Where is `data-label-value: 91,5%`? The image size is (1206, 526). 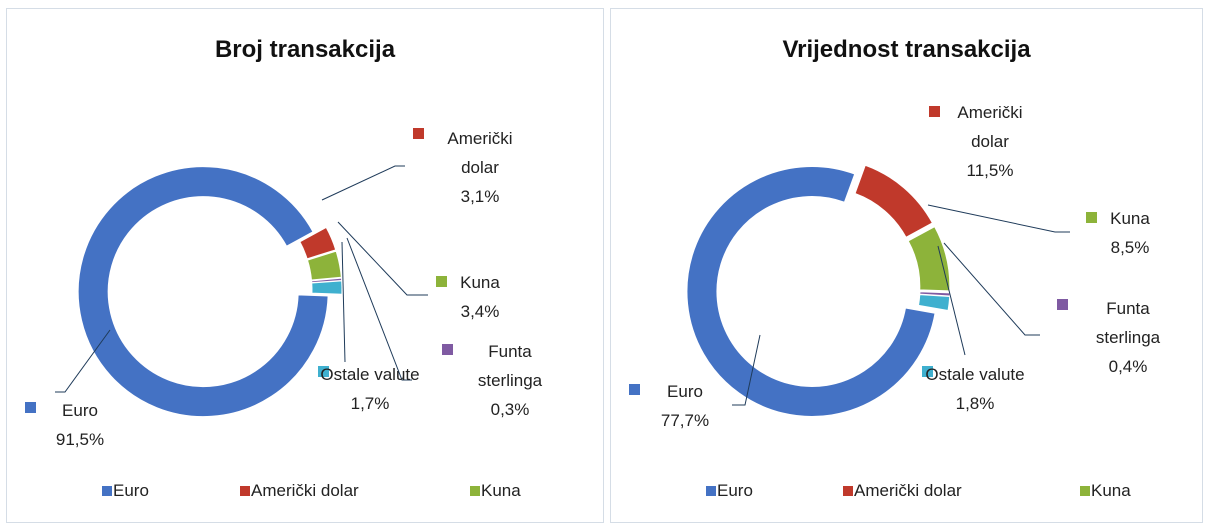
data-label-value: 91,5% is located at coordinates (80, 439).